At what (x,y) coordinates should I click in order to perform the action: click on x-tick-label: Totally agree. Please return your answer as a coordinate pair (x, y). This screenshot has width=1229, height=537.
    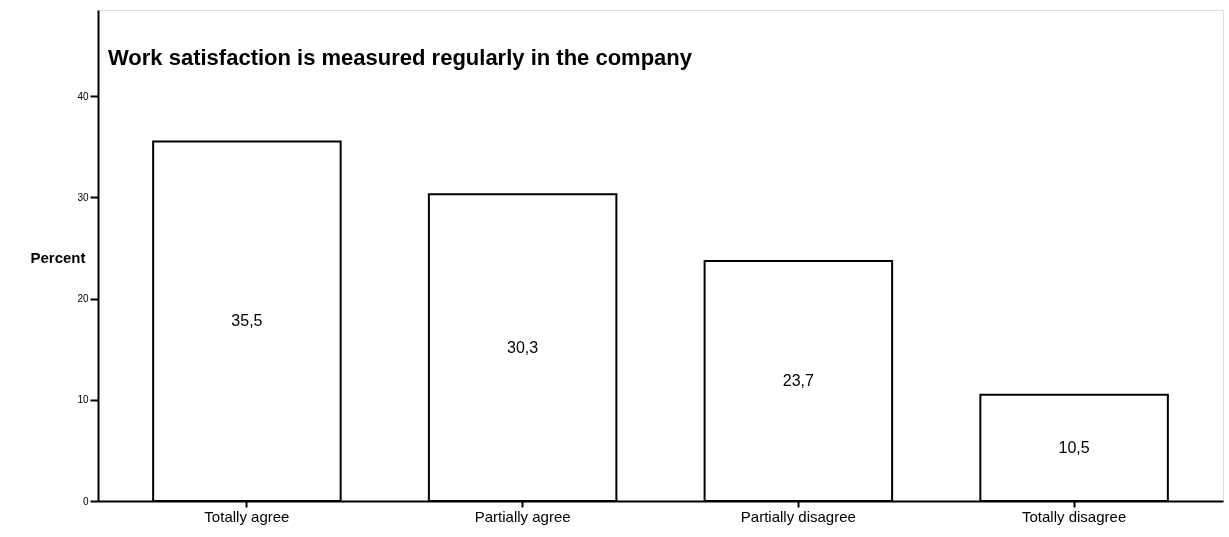
    Looking at the image, I should click on (247, 516).